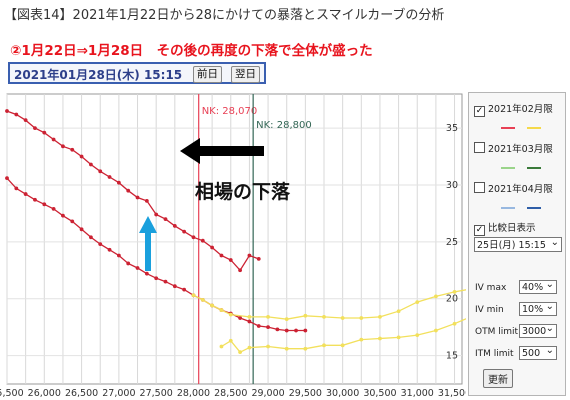 This screenshot has height=400, width=570. What do you see at coordinates (245, 74) in the screenshot?
I see `next-day-button: 翌日` at bounding box center [245, 74].